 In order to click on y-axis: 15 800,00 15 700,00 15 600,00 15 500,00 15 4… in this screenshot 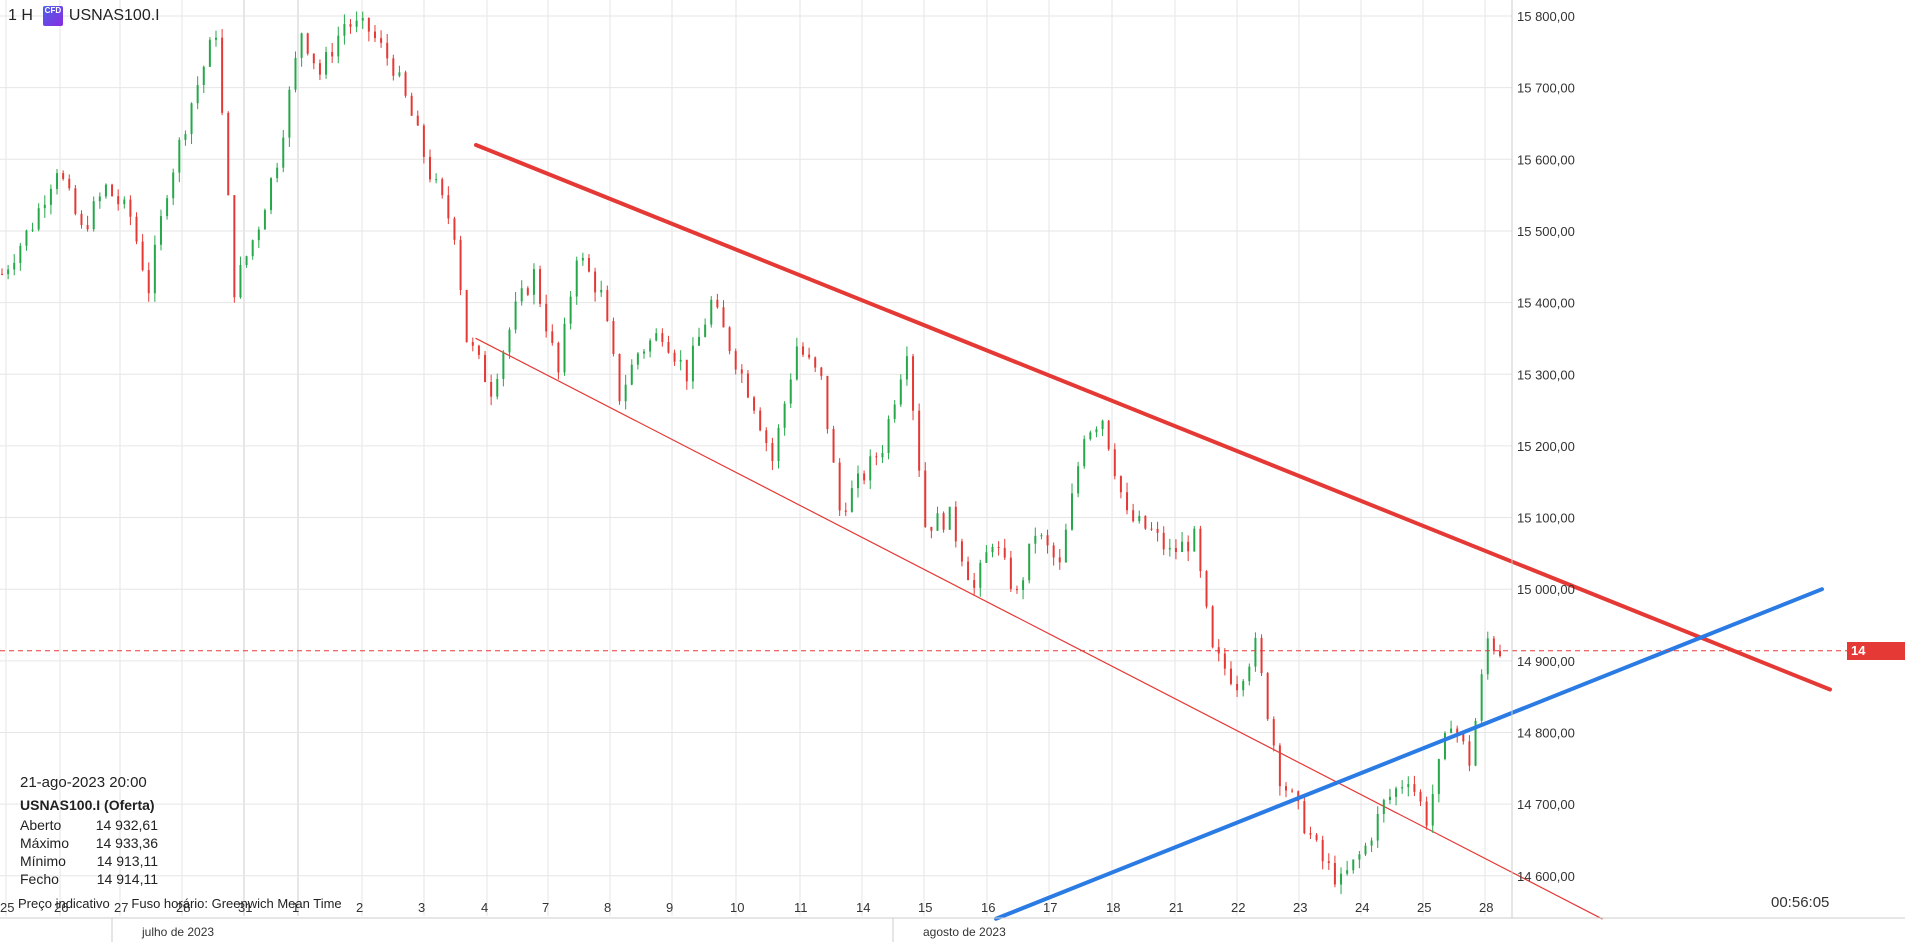, I will do `click(1543, 459)`.